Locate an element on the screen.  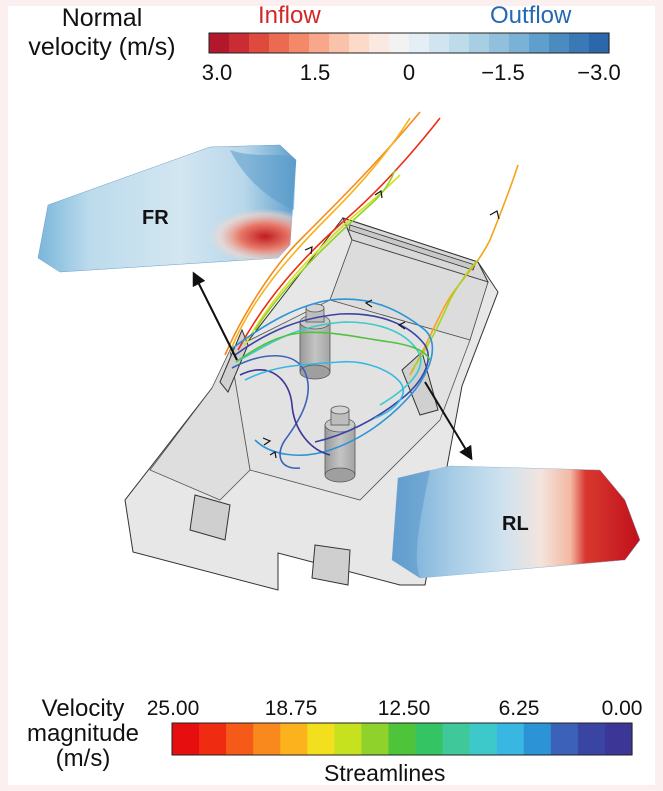
outflow-label: Outflow is located at coordinates (531, 15).